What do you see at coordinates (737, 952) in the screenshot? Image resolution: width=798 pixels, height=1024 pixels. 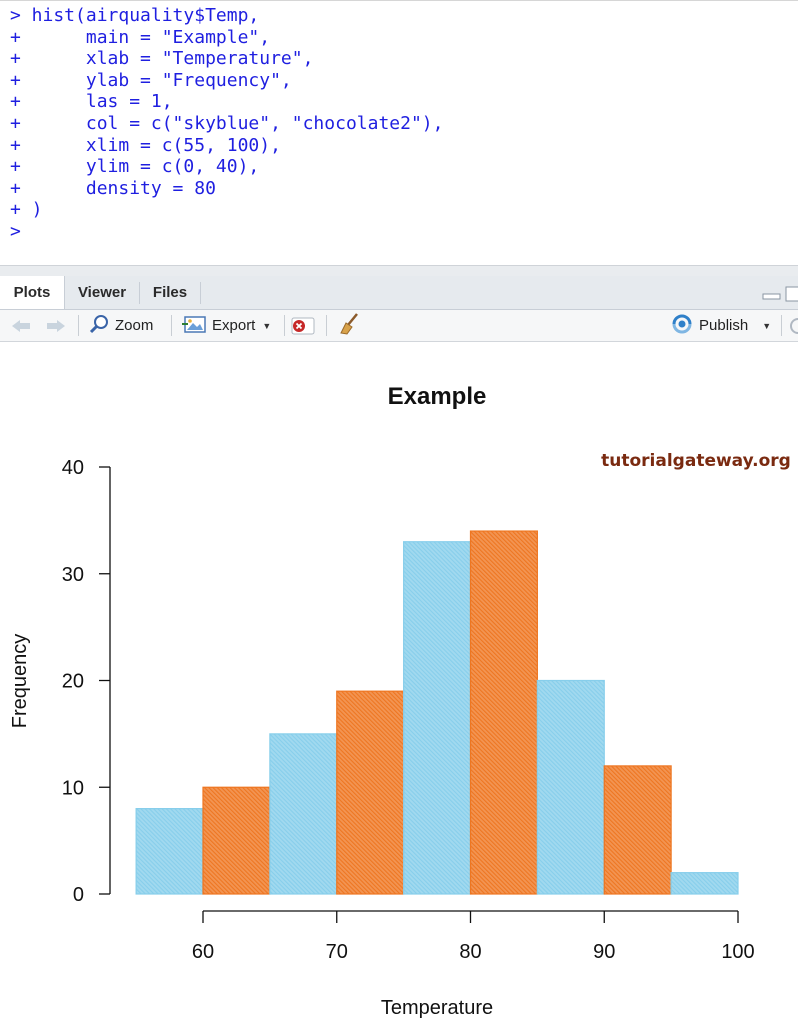 I see `x-tick-label: 100` at bounding box center [737, 952].